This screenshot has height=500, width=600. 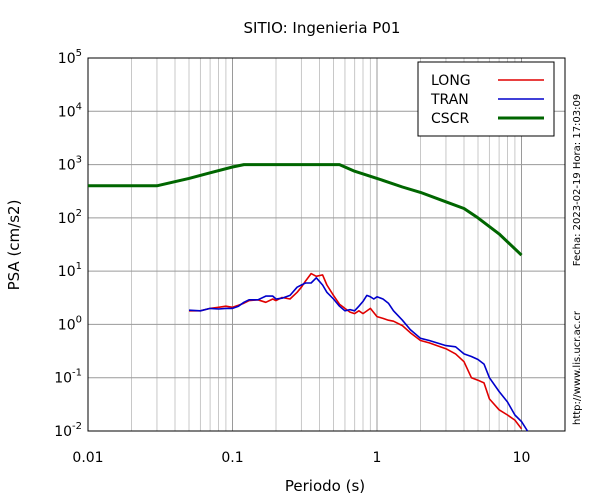 What do you see at coordinates (70, 110) in the screenshot?
I see `y-tick-label: 10⁴` at bounding box center [70, 110].